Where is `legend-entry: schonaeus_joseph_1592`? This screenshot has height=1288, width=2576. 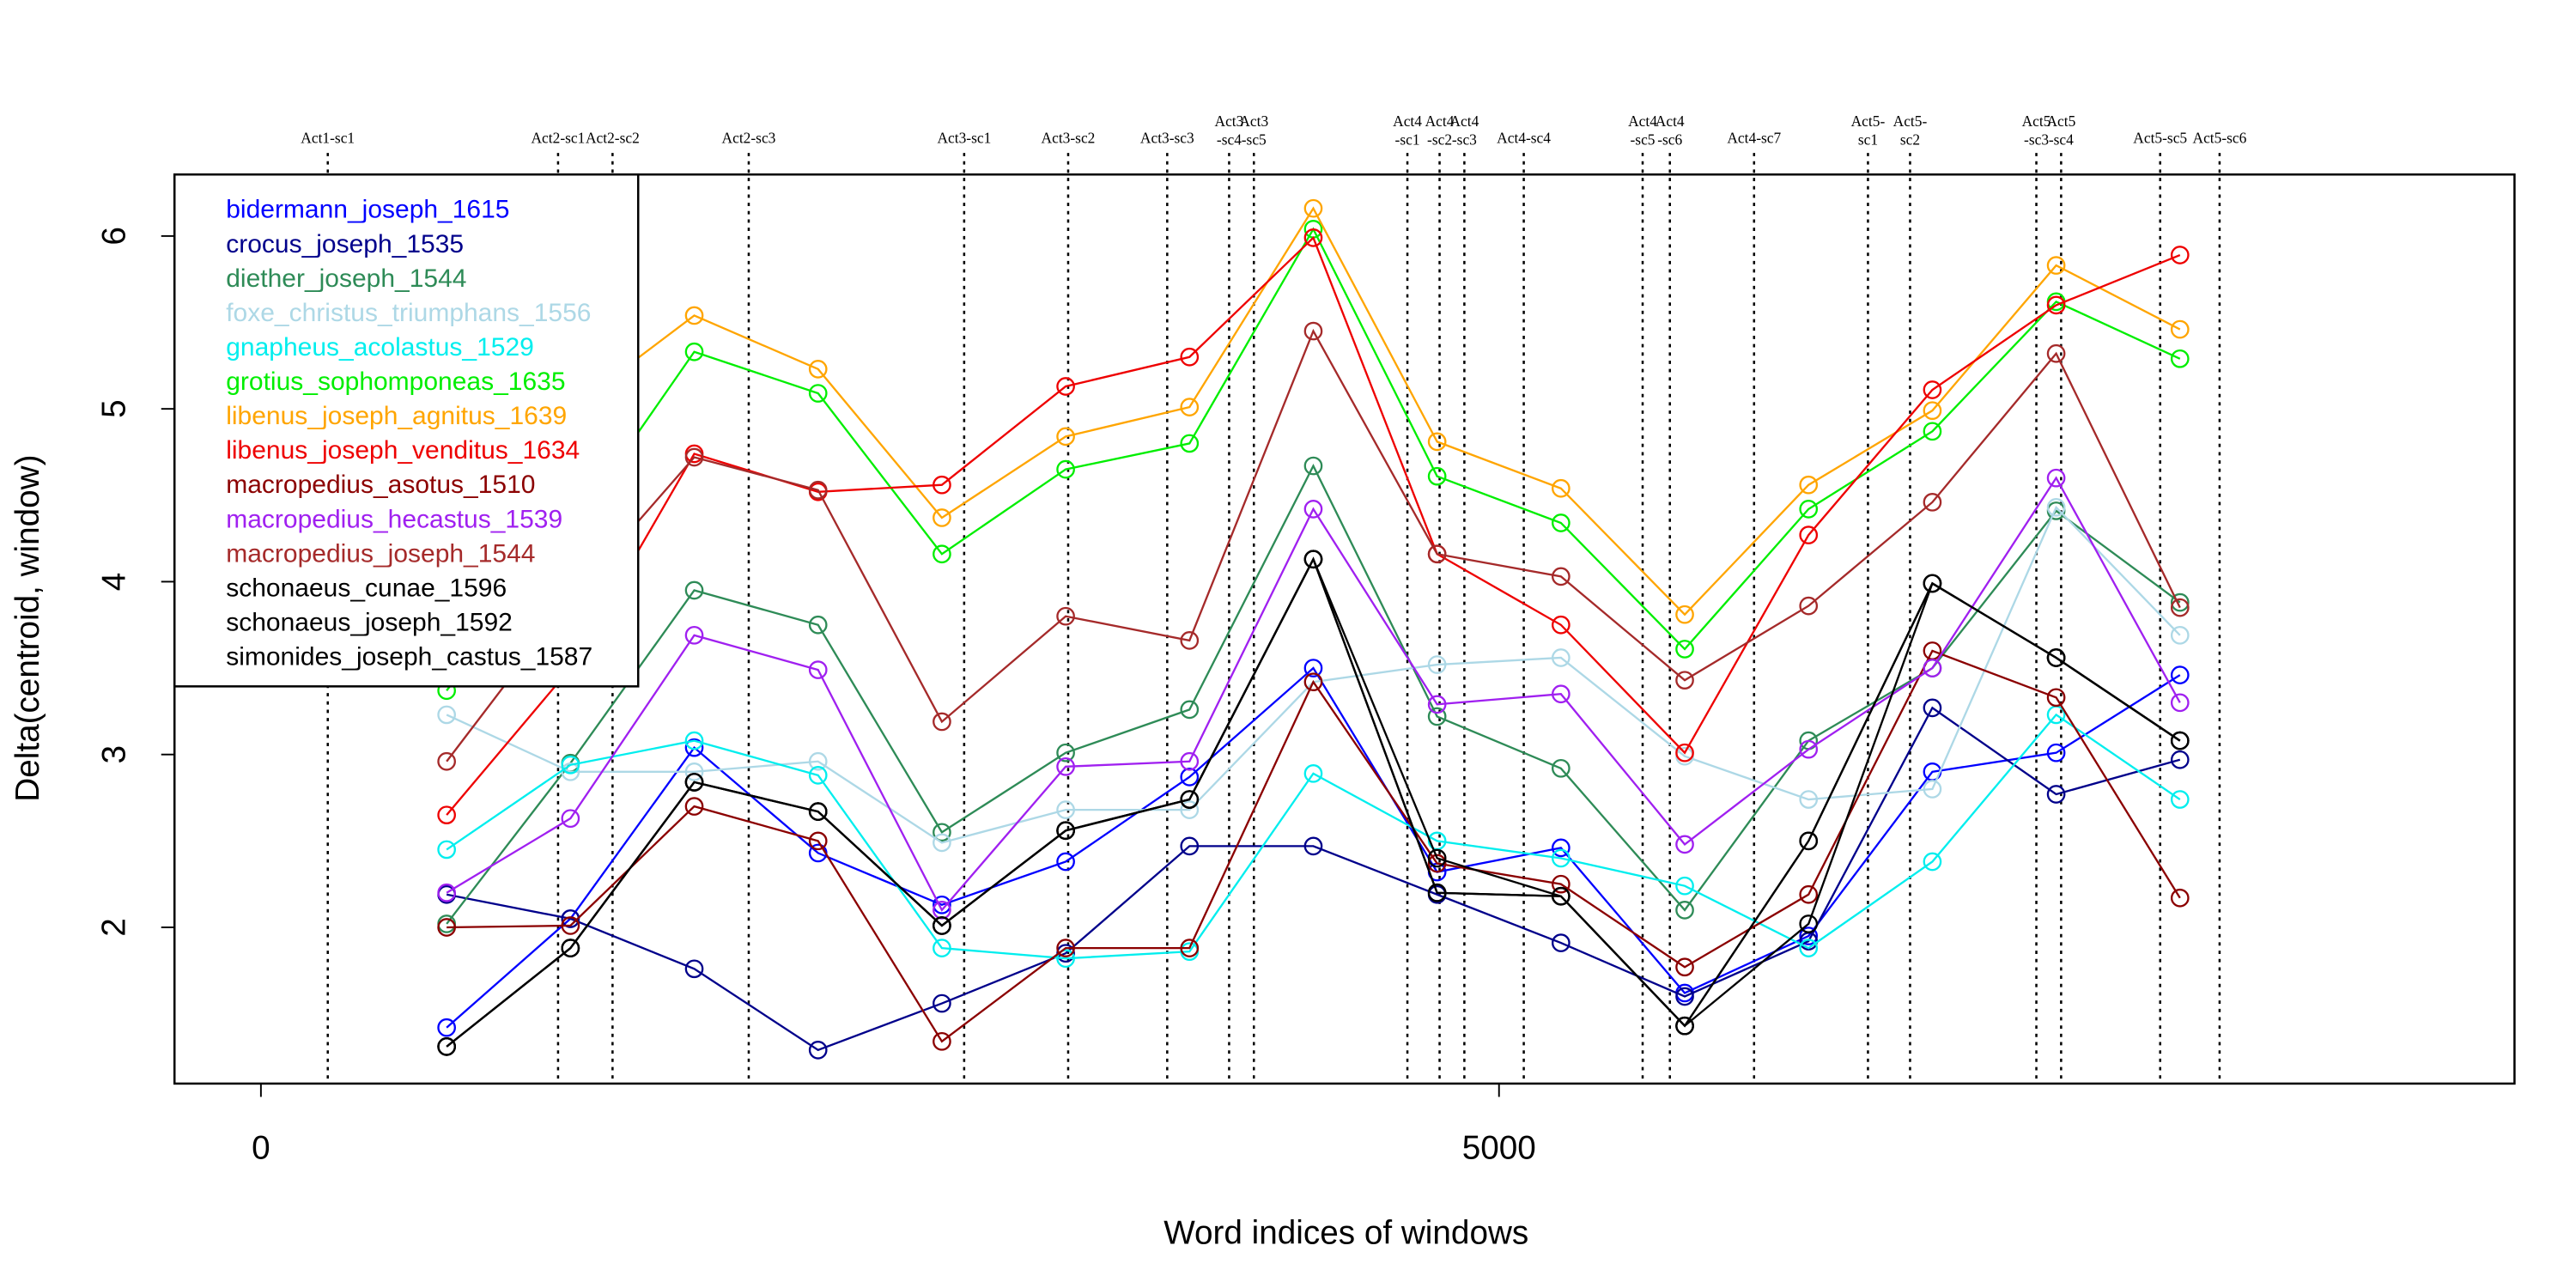
legend-entry: schonaeus_joseph_1592 is located at coordinates (369, 623).